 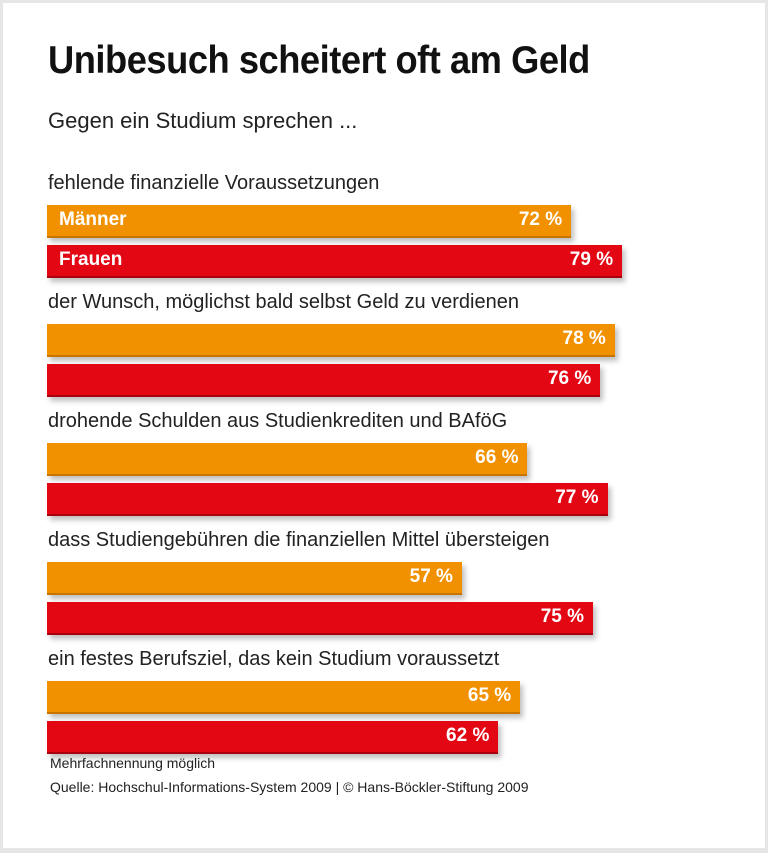 What do you see at coordinates (562, 616) in the screenshot?
I see `data-label: 75 %` at bounding box center [562, 616].